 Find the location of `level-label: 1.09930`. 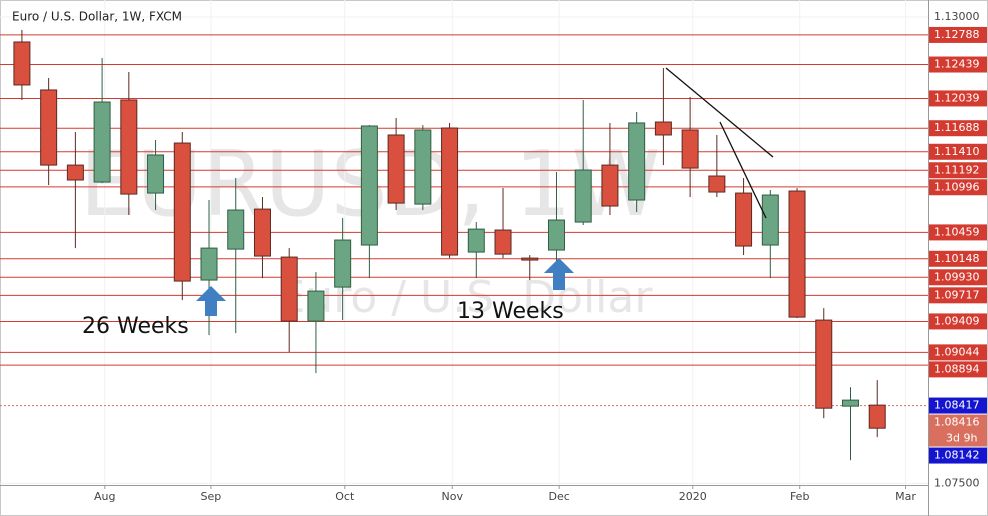

level-label: 1.09930 is located at coordinates (957, 276).